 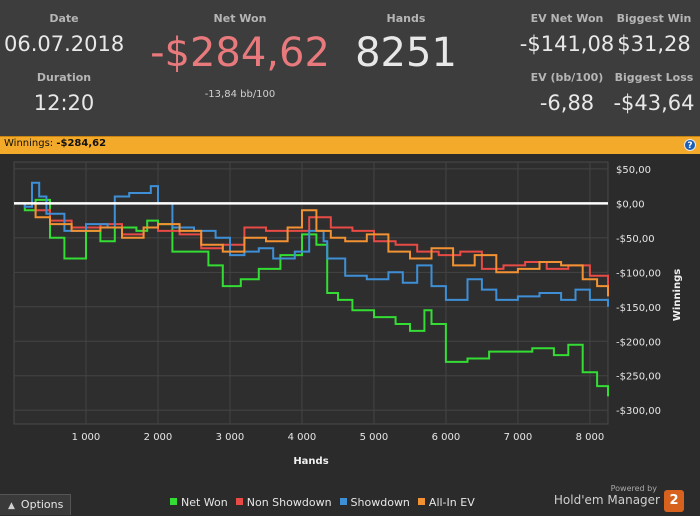 I want to click on date-label: Date, so click(x=64, y=18).